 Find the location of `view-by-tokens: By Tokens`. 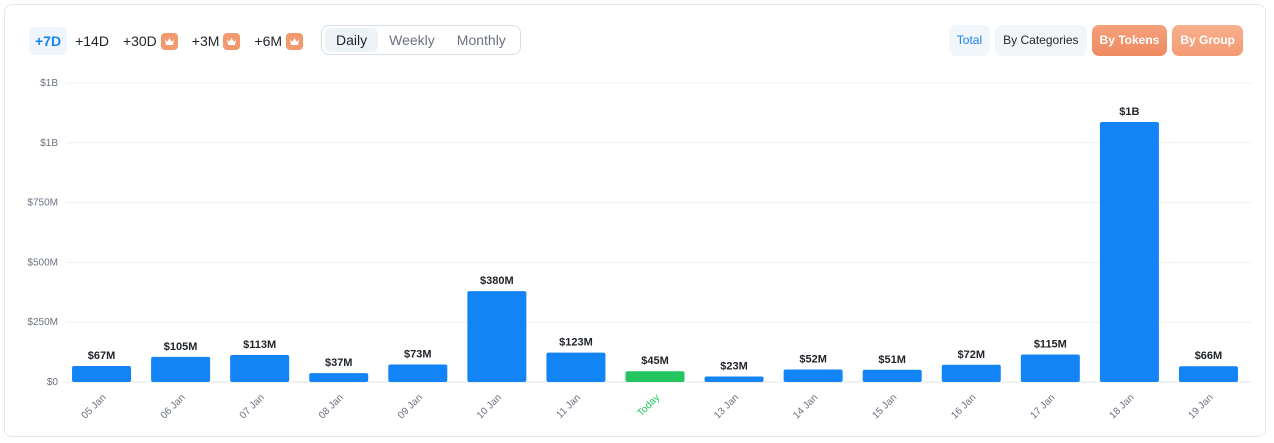

view-by-tokens: By Tokens is located at coordinates (1129, 40).